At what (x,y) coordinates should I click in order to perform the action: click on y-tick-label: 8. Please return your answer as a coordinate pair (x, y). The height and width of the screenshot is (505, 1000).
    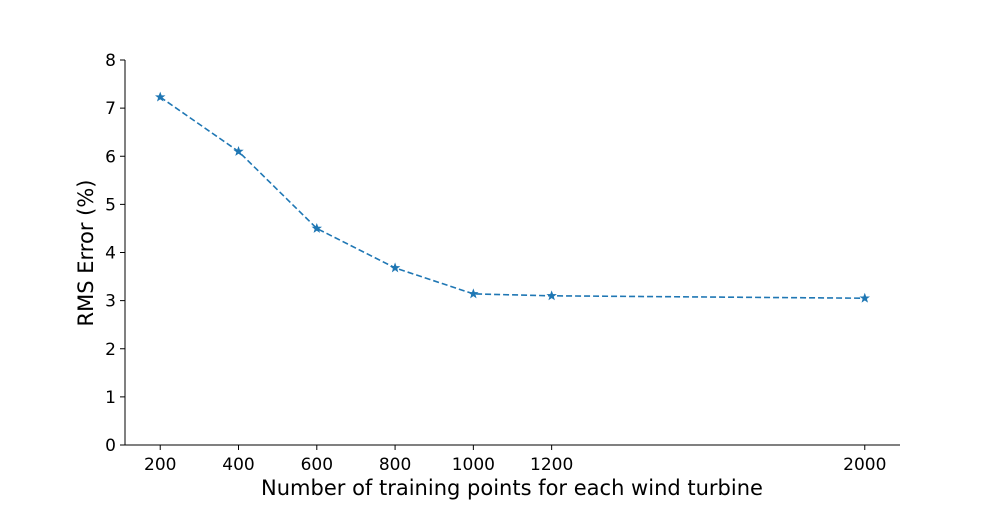
    Looking at the image, I should click on (110, 61).